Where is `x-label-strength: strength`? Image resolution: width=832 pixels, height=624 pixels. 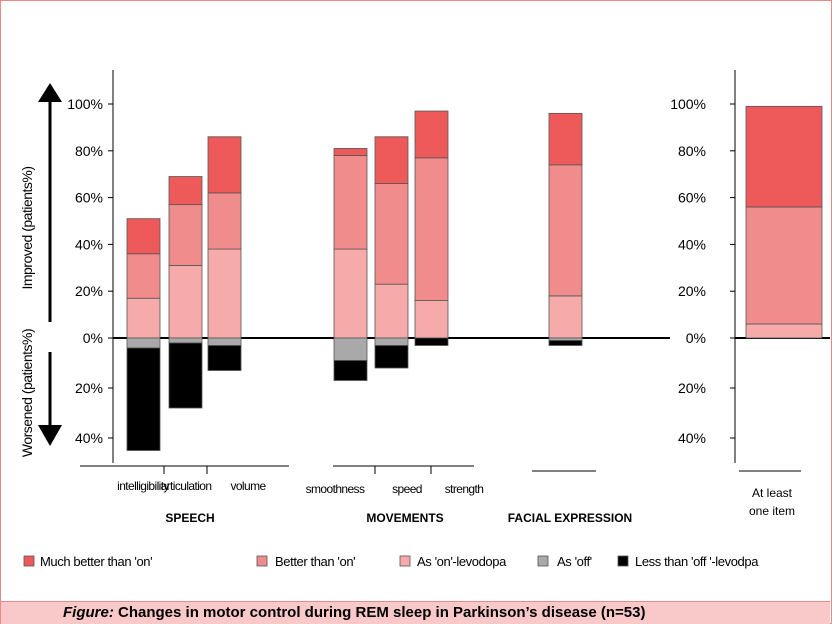 x-label-strength: strength is located at coordinates (464, 489).